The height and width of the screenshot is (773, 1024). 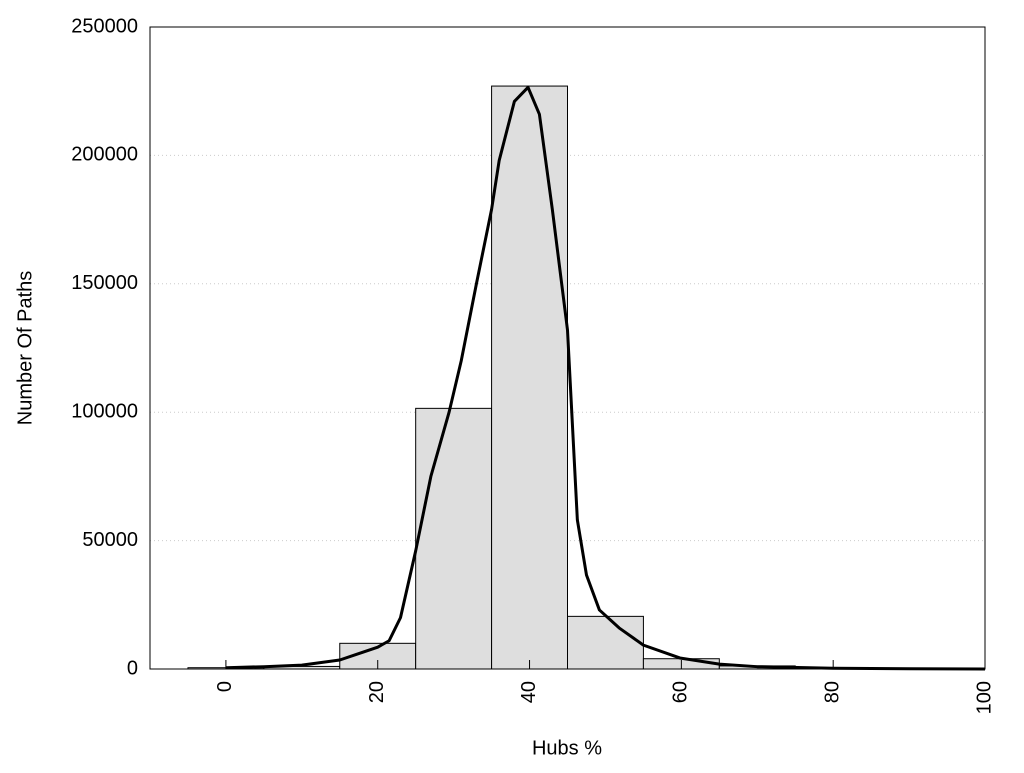 I want to click on y-tick-label: 200000, so click(x=104, y=155).